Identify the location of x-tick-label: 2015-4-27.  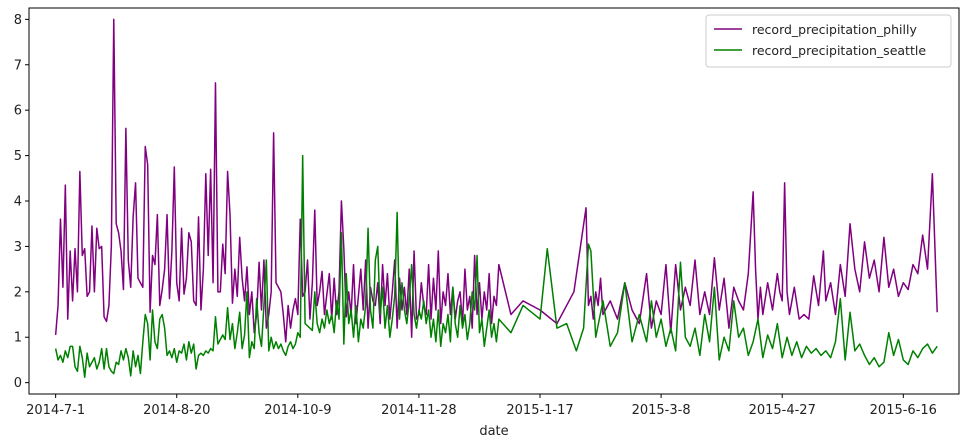
(782, 410).